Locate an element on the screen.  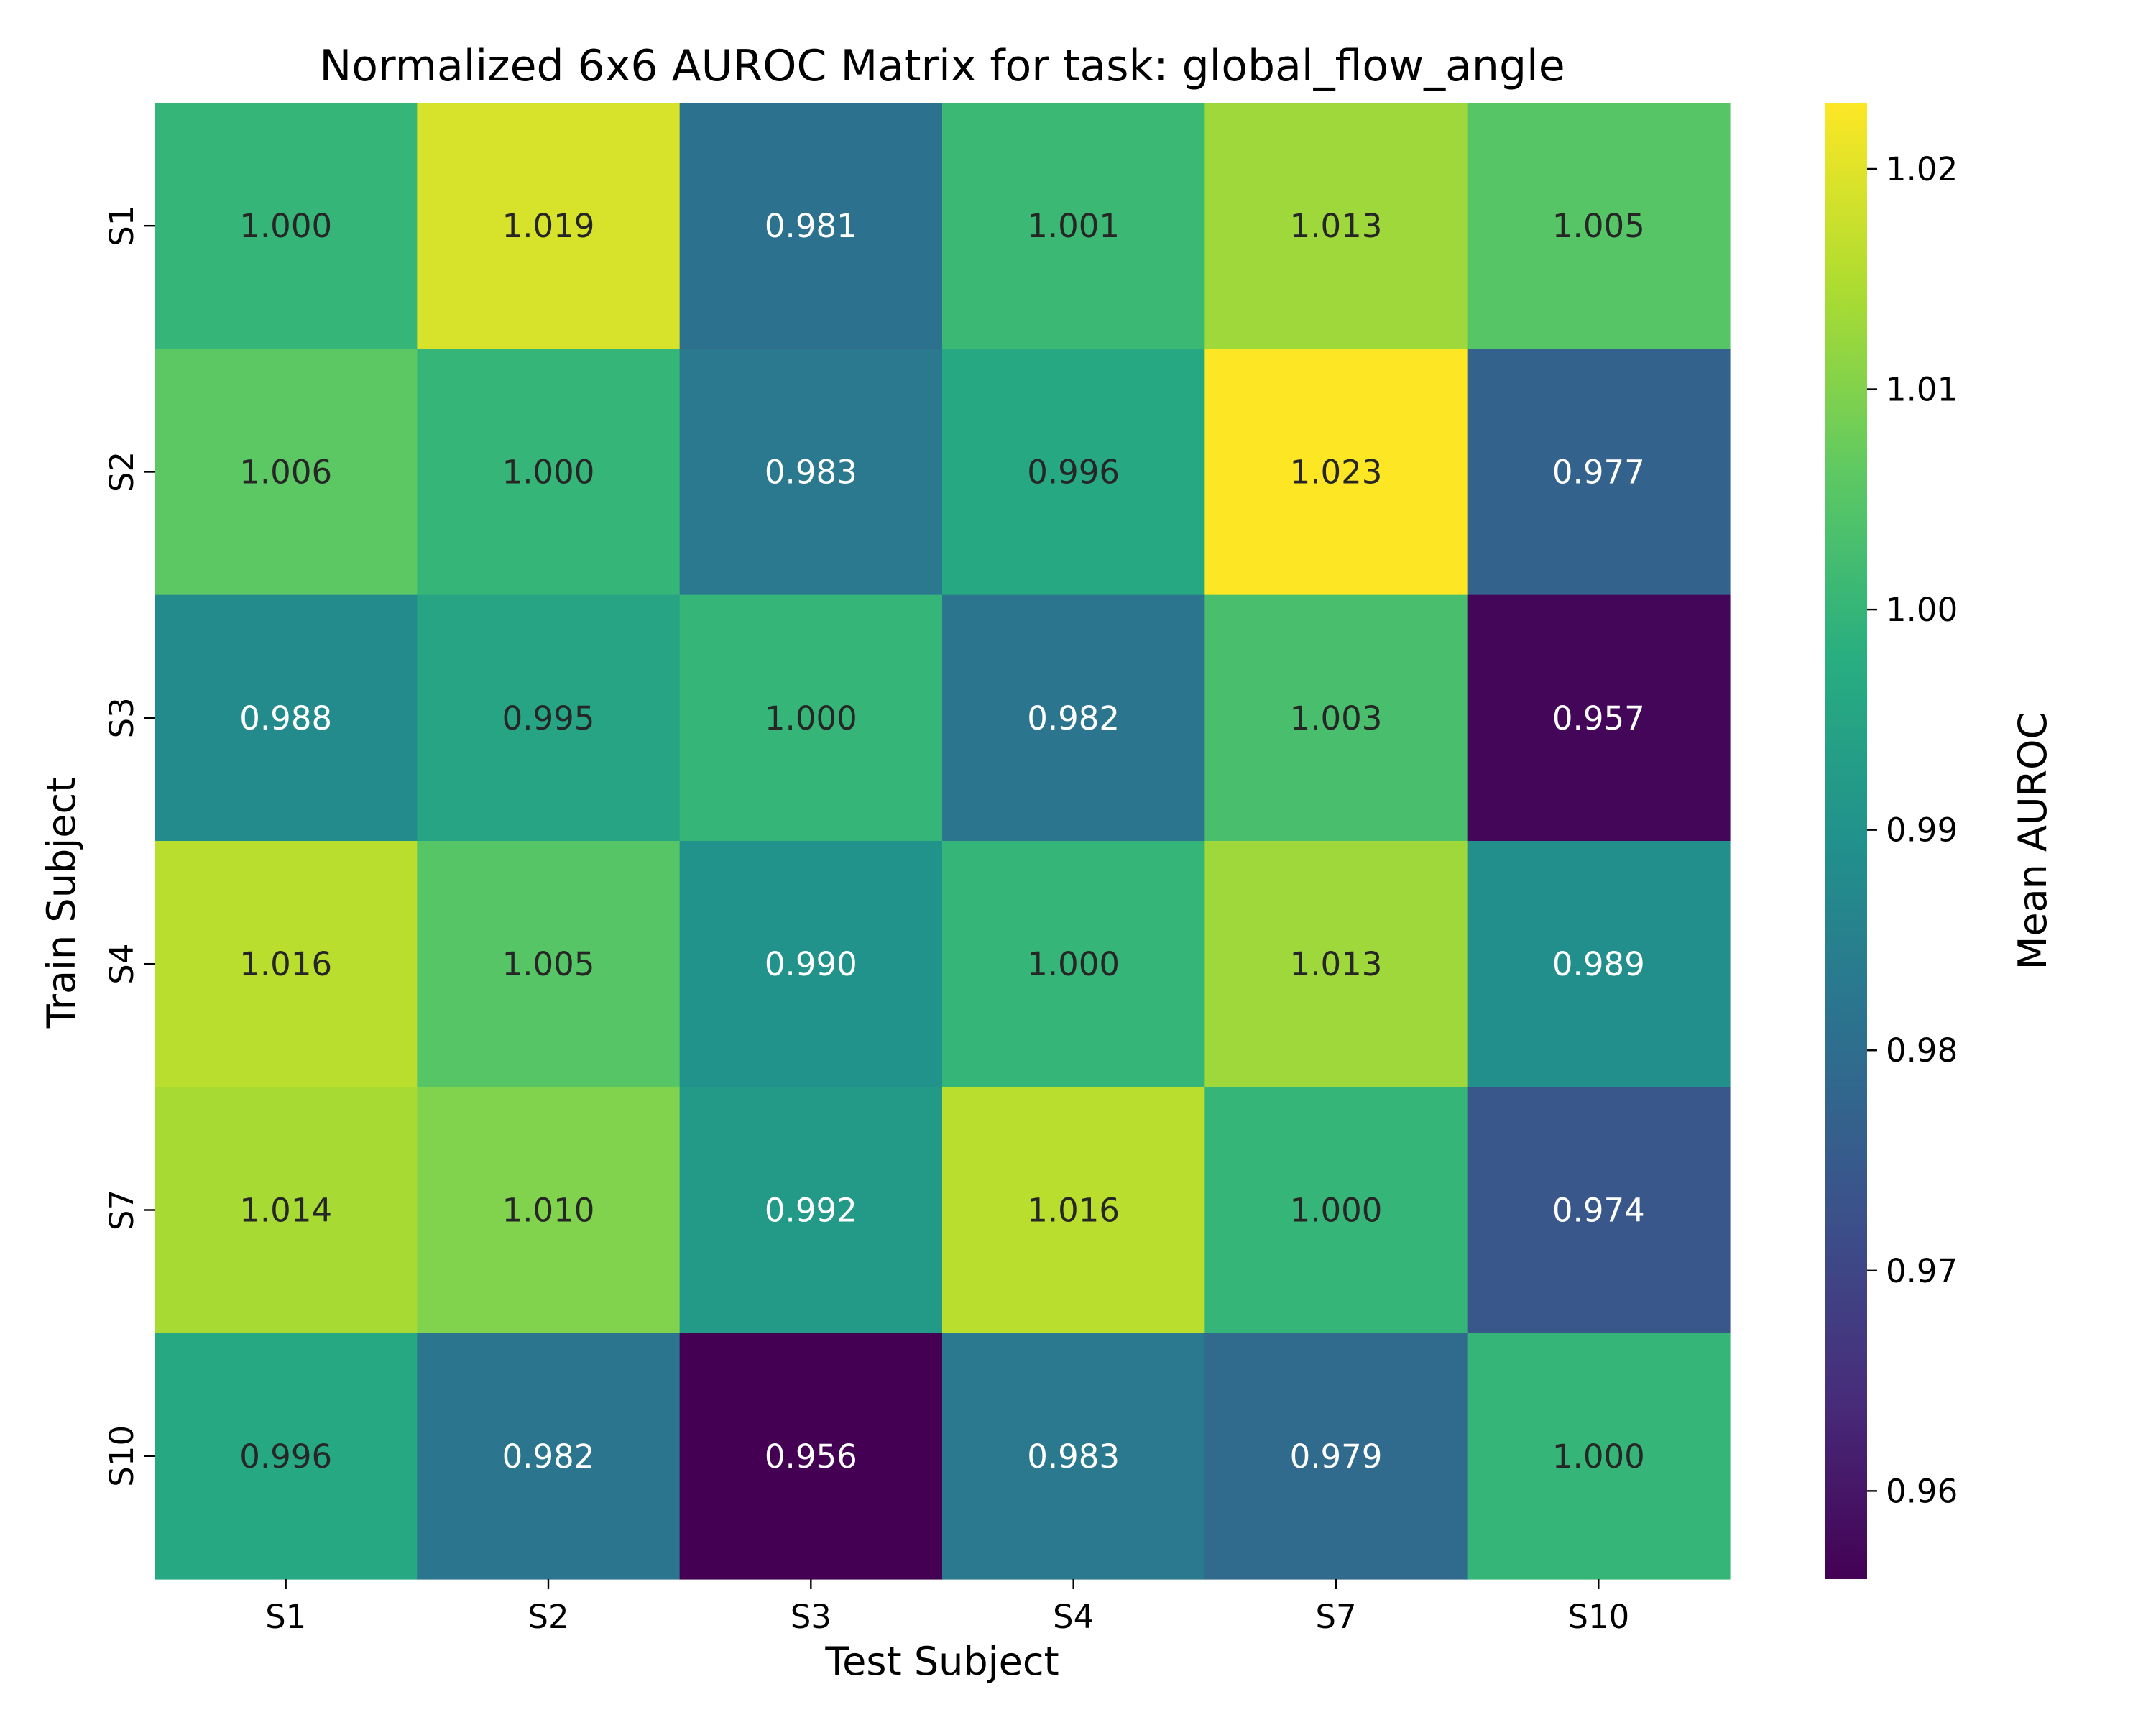
x-tick-label: S2 is located at coordinates (548, 1617).